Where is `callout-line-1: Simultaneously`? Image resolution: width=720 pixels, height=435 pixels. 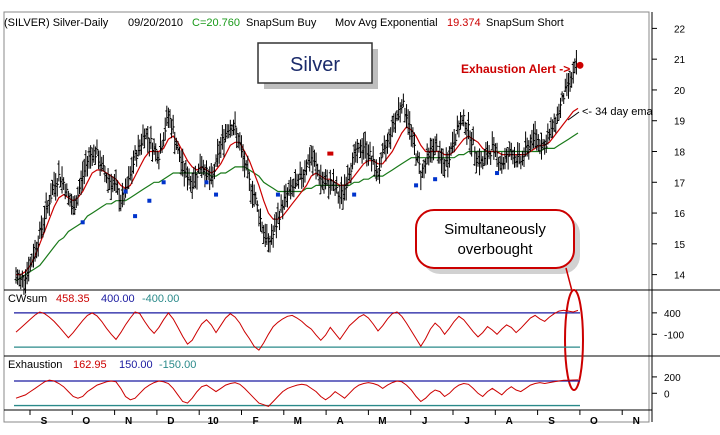 callout-line-1: Simultaneously is located at coordinates (495, 229).